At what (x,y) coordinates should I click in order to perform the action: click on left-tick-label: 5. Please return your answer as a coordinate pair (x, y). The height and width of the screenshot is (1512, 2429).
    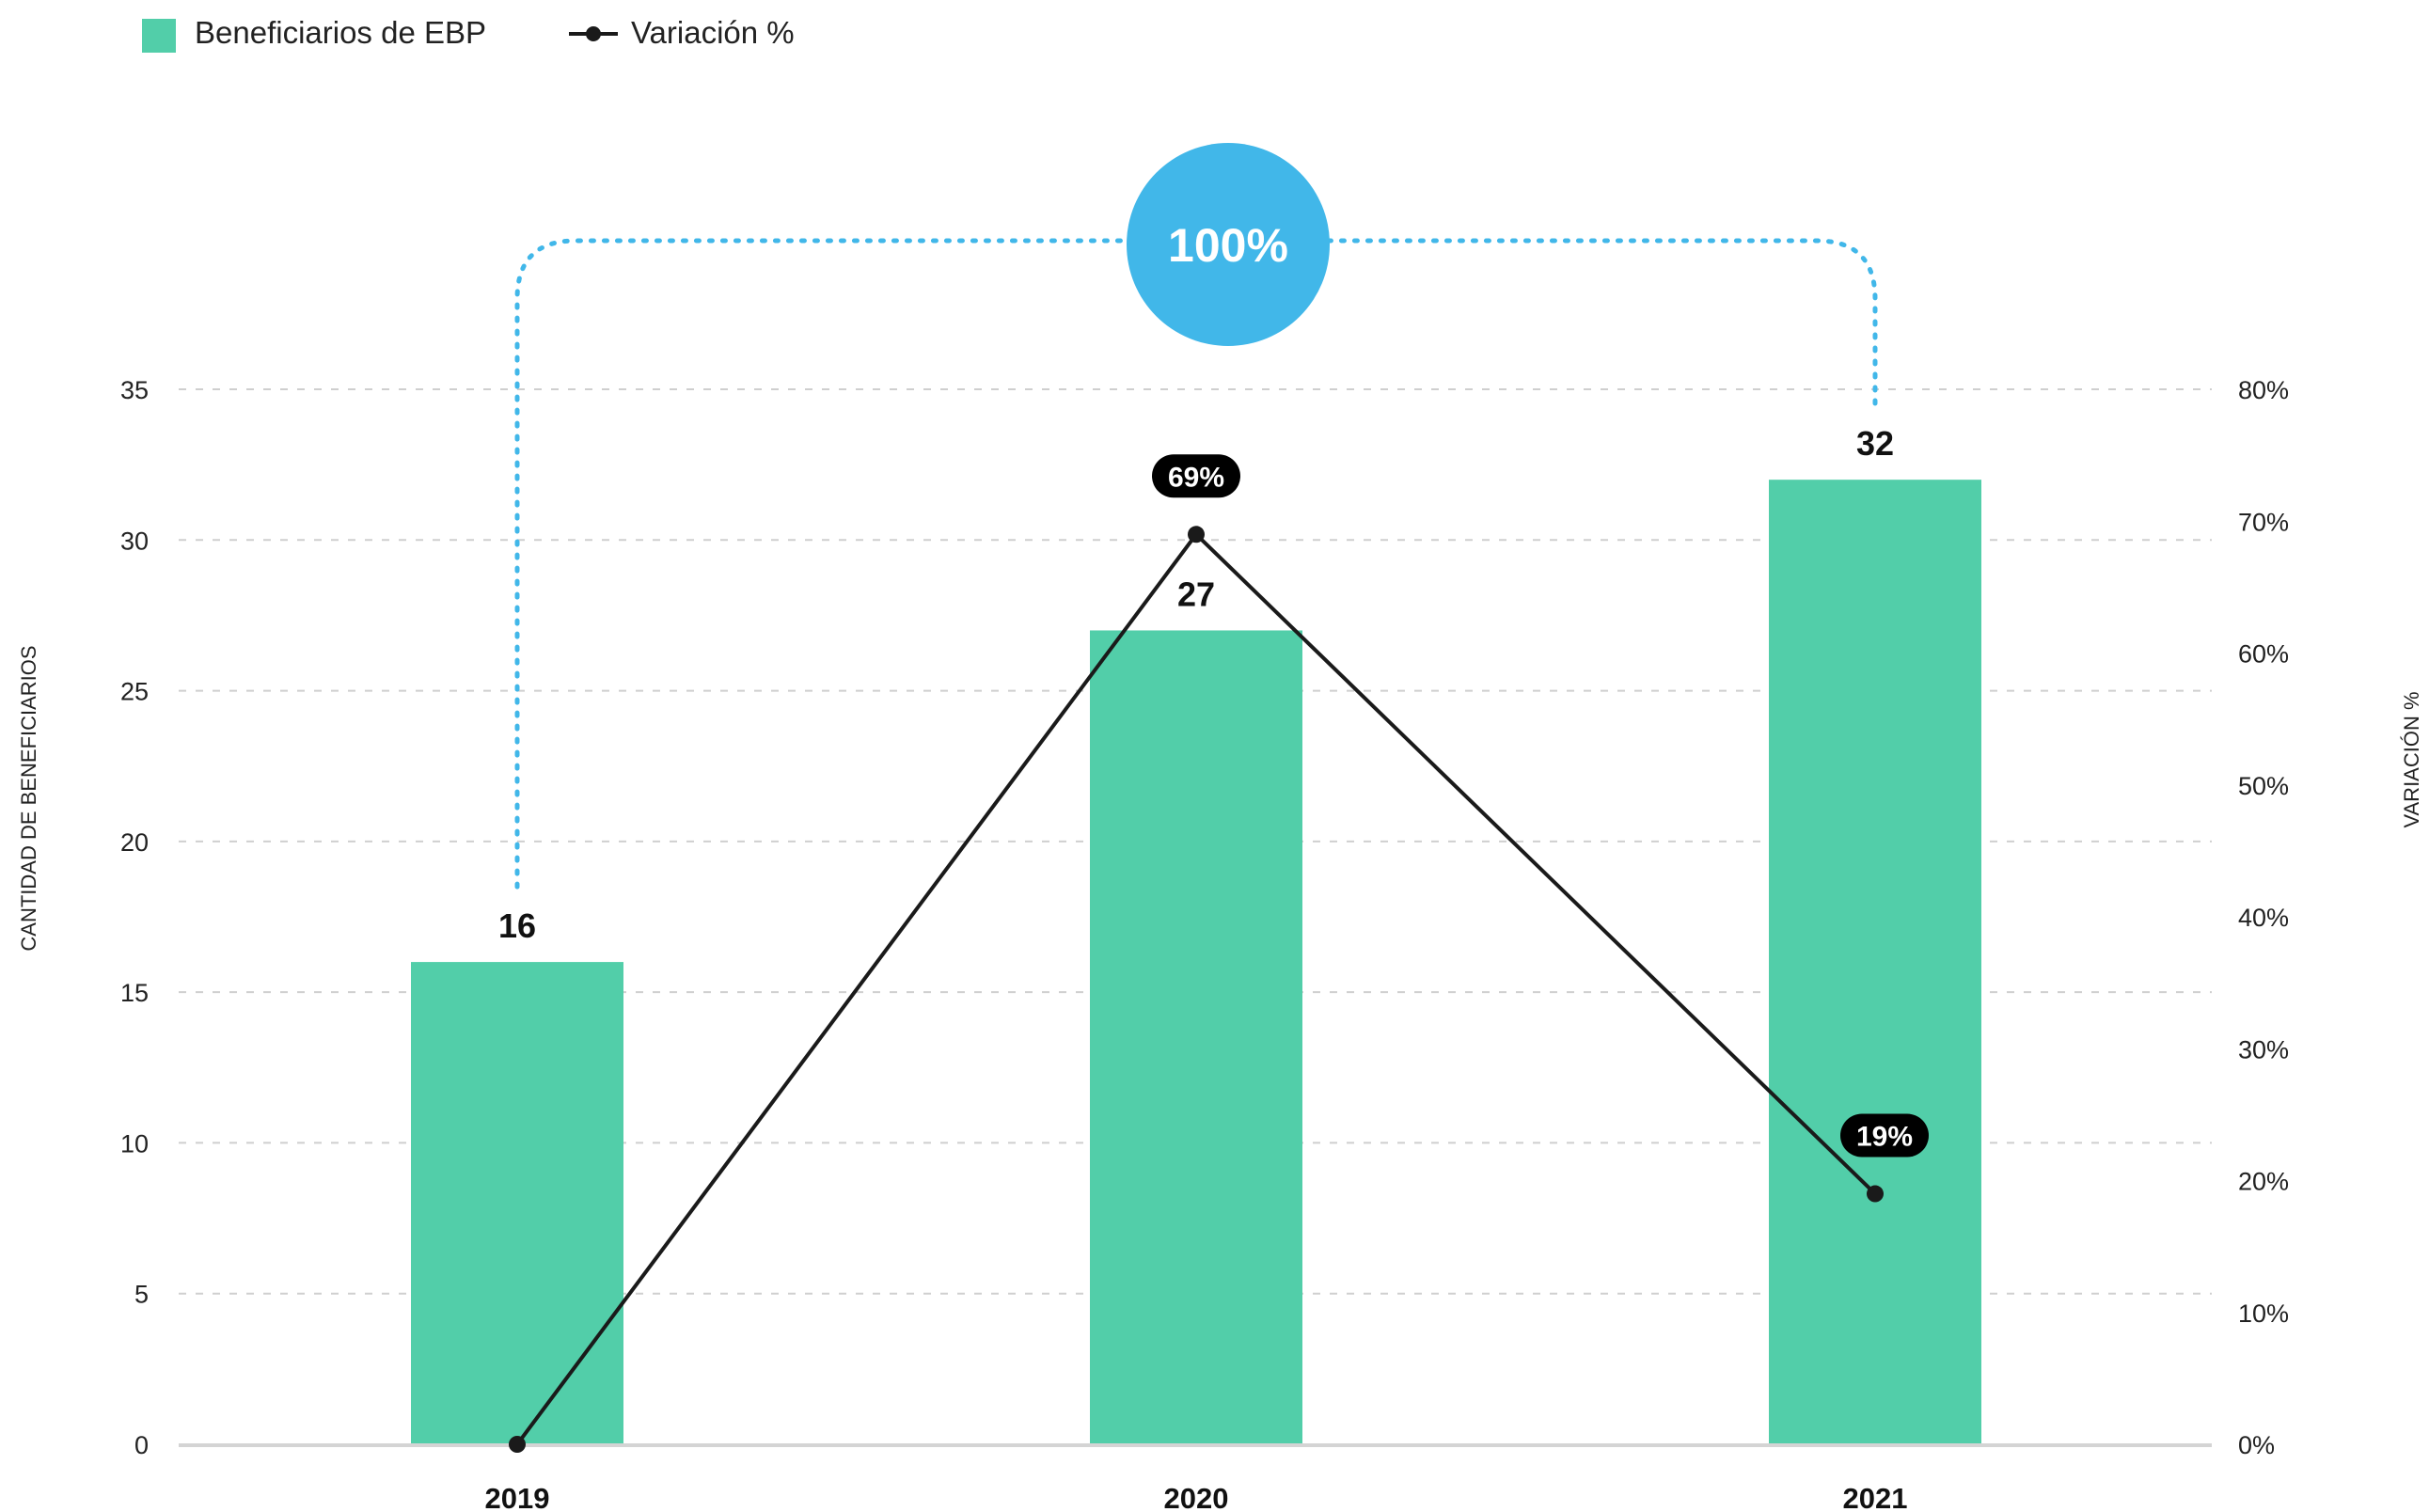
    Looking at the image, I should click on (141, 1295).